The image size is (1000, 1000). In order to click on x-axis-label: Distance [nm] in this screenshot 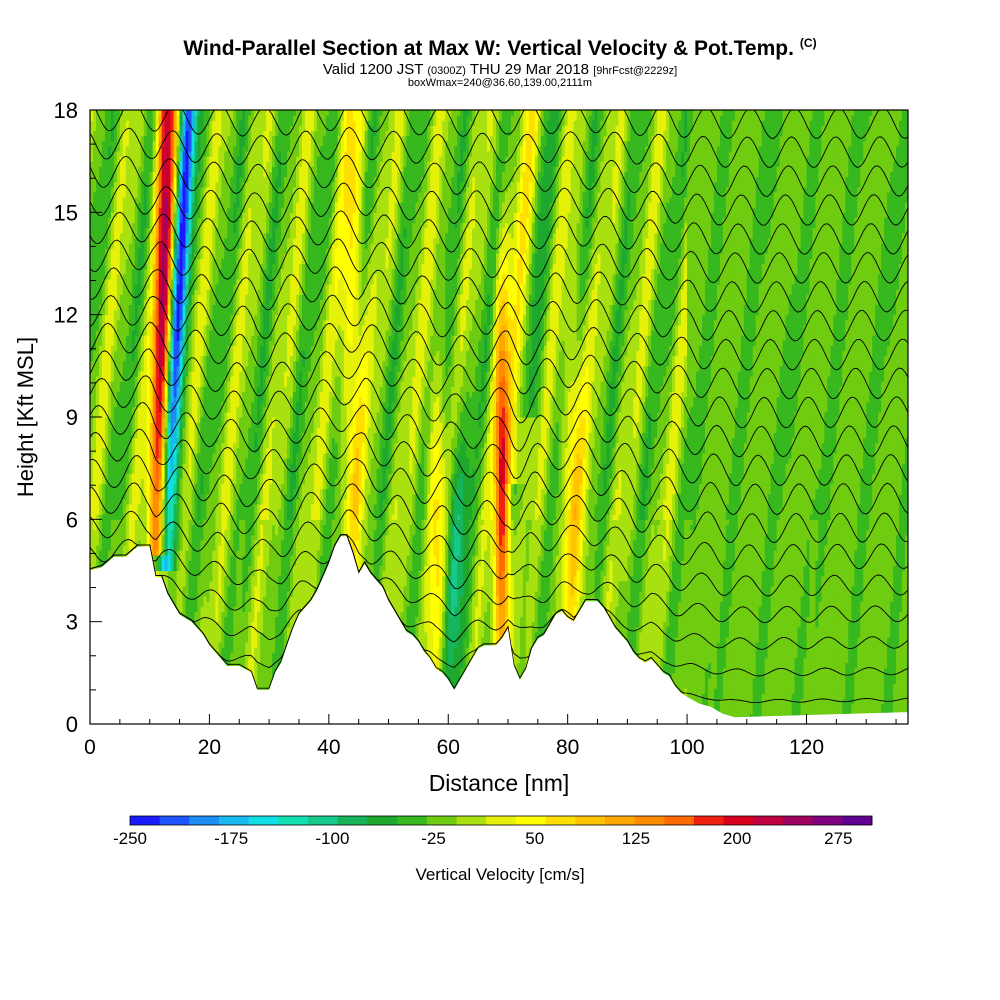, I will do `click(499, 783)`.